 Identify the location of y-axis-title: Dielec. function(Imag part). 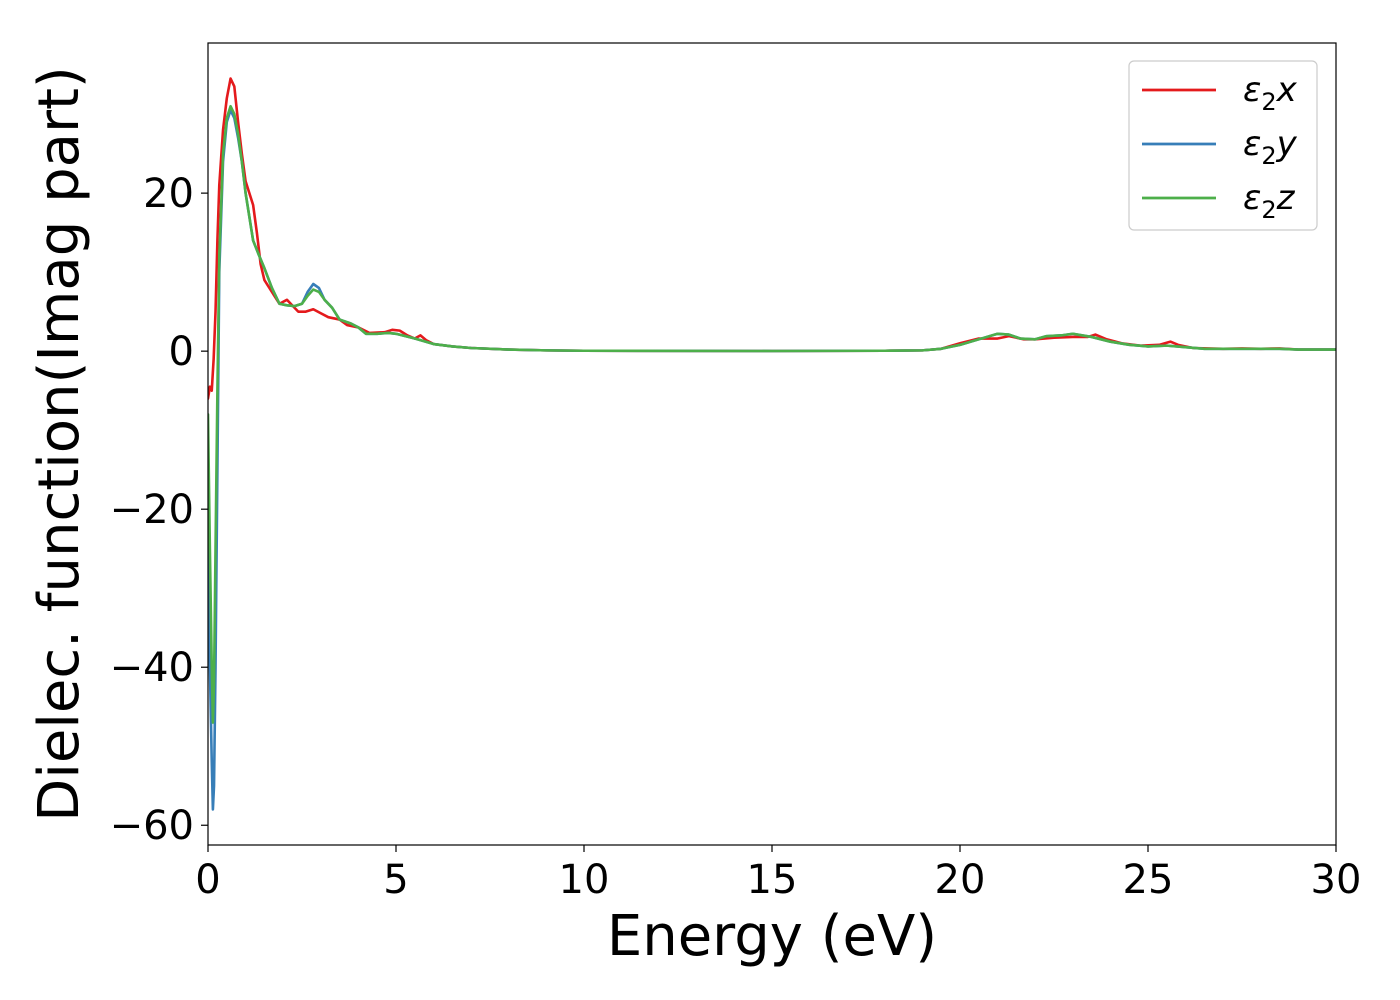
(59, 444).